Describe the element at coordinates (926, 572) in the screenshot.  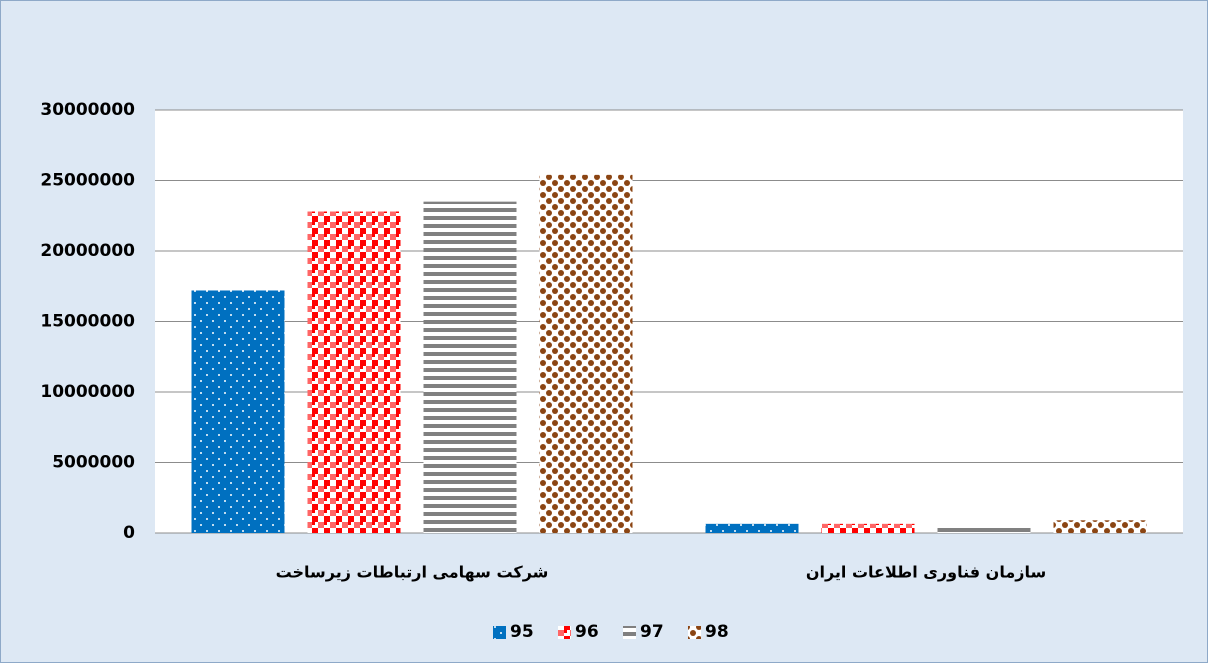
I see `x-tick-label: سازمان فناوری اطلاعات ایران` at that location.